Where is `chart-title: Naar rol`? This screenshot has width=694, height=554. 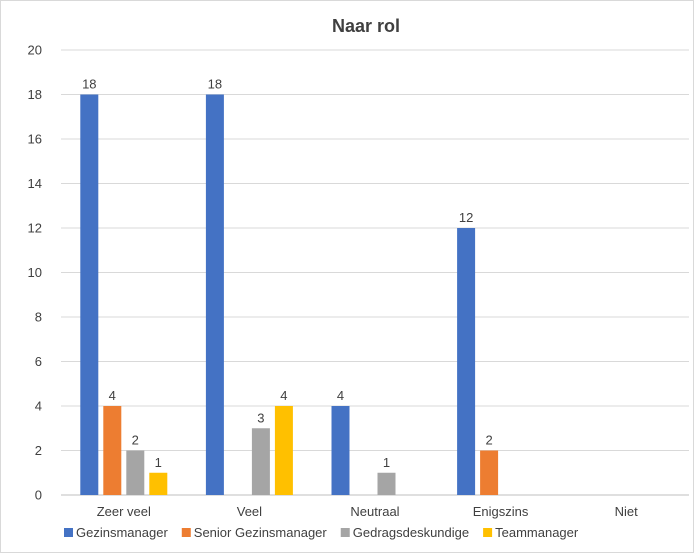
chart-title: Naar rol is located at coordinates (366, 26).